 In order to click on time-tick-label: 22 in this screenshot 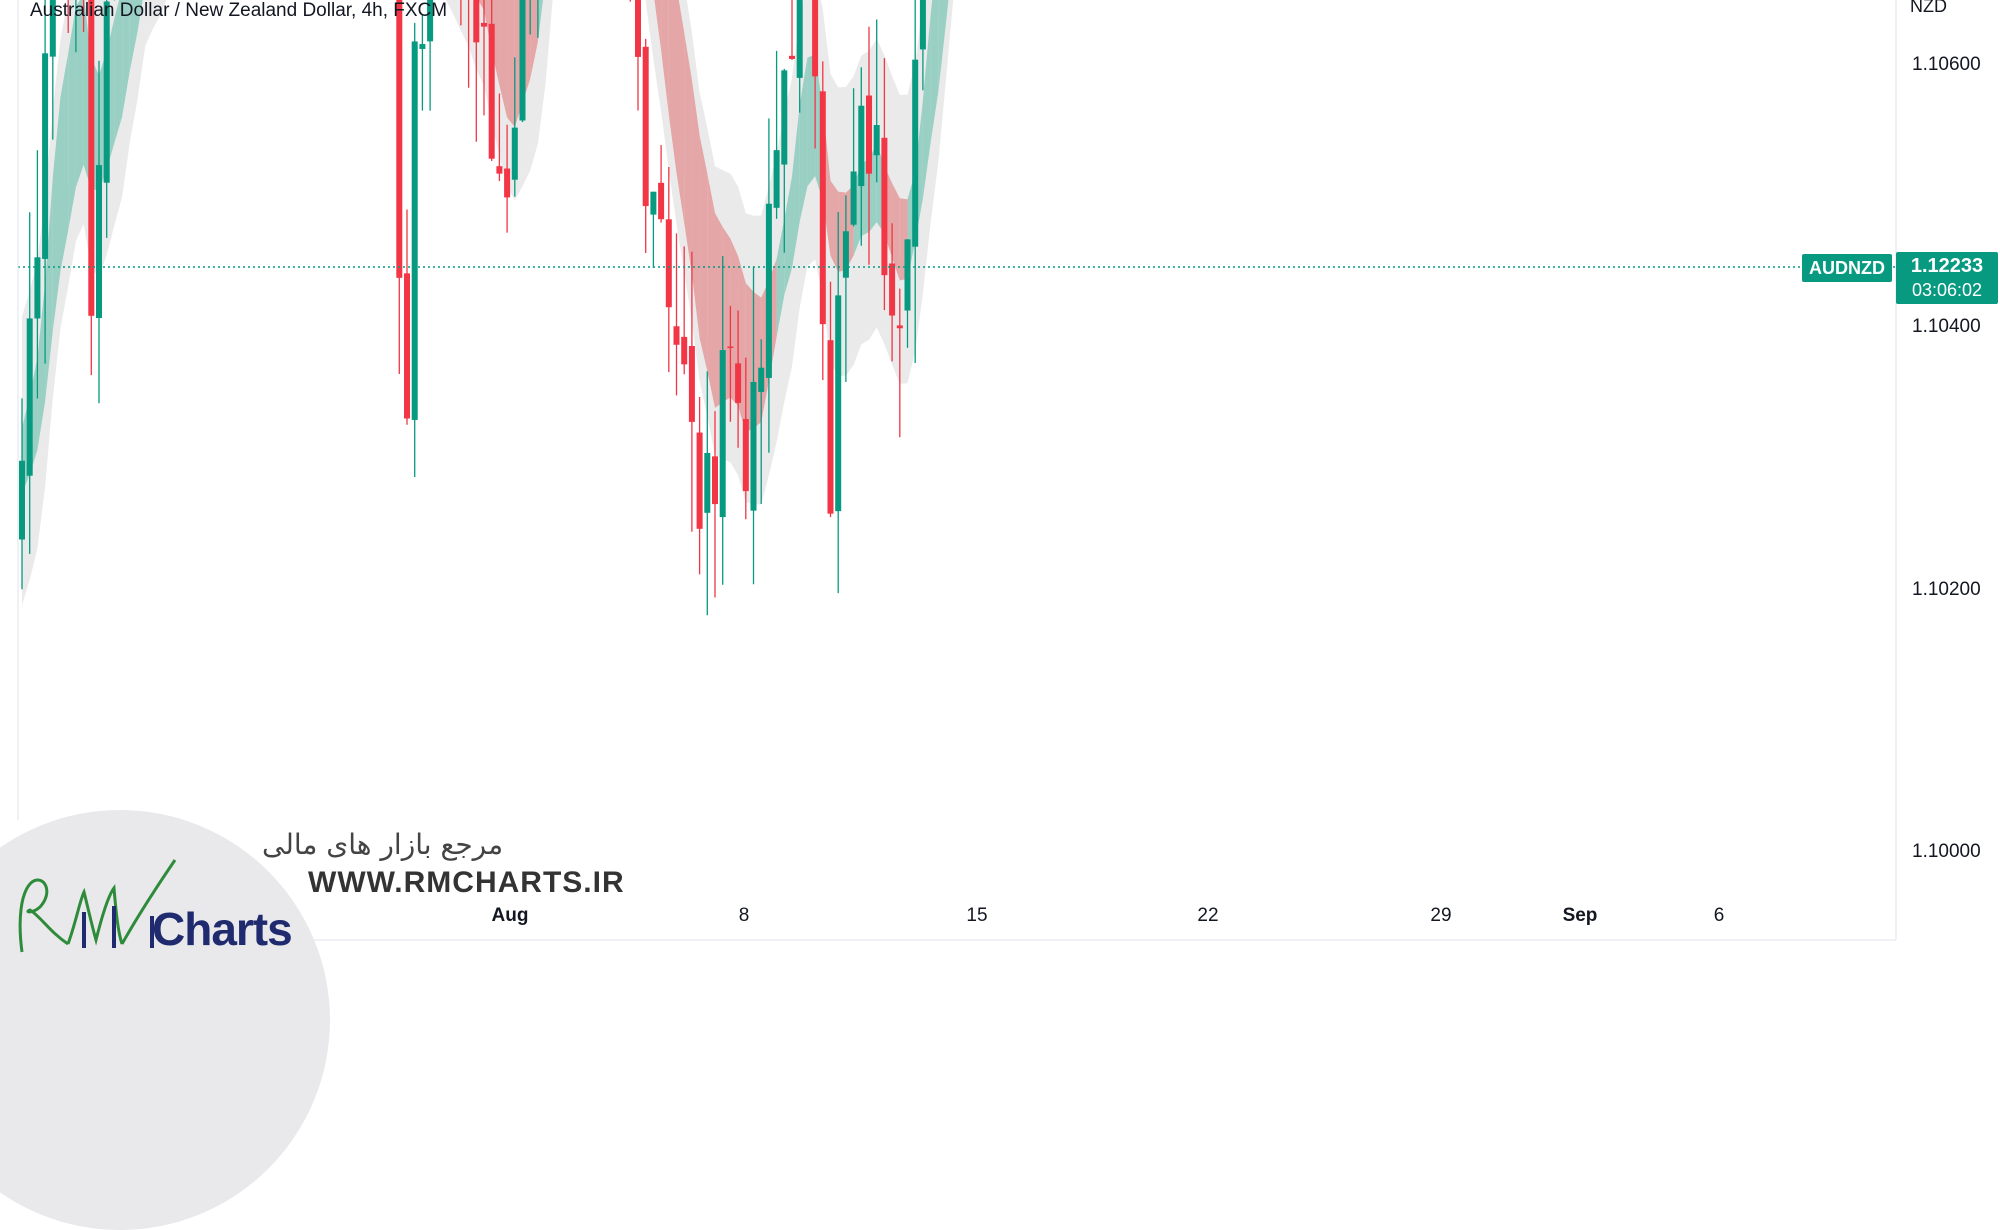, I will do `click(1207, 916)`.